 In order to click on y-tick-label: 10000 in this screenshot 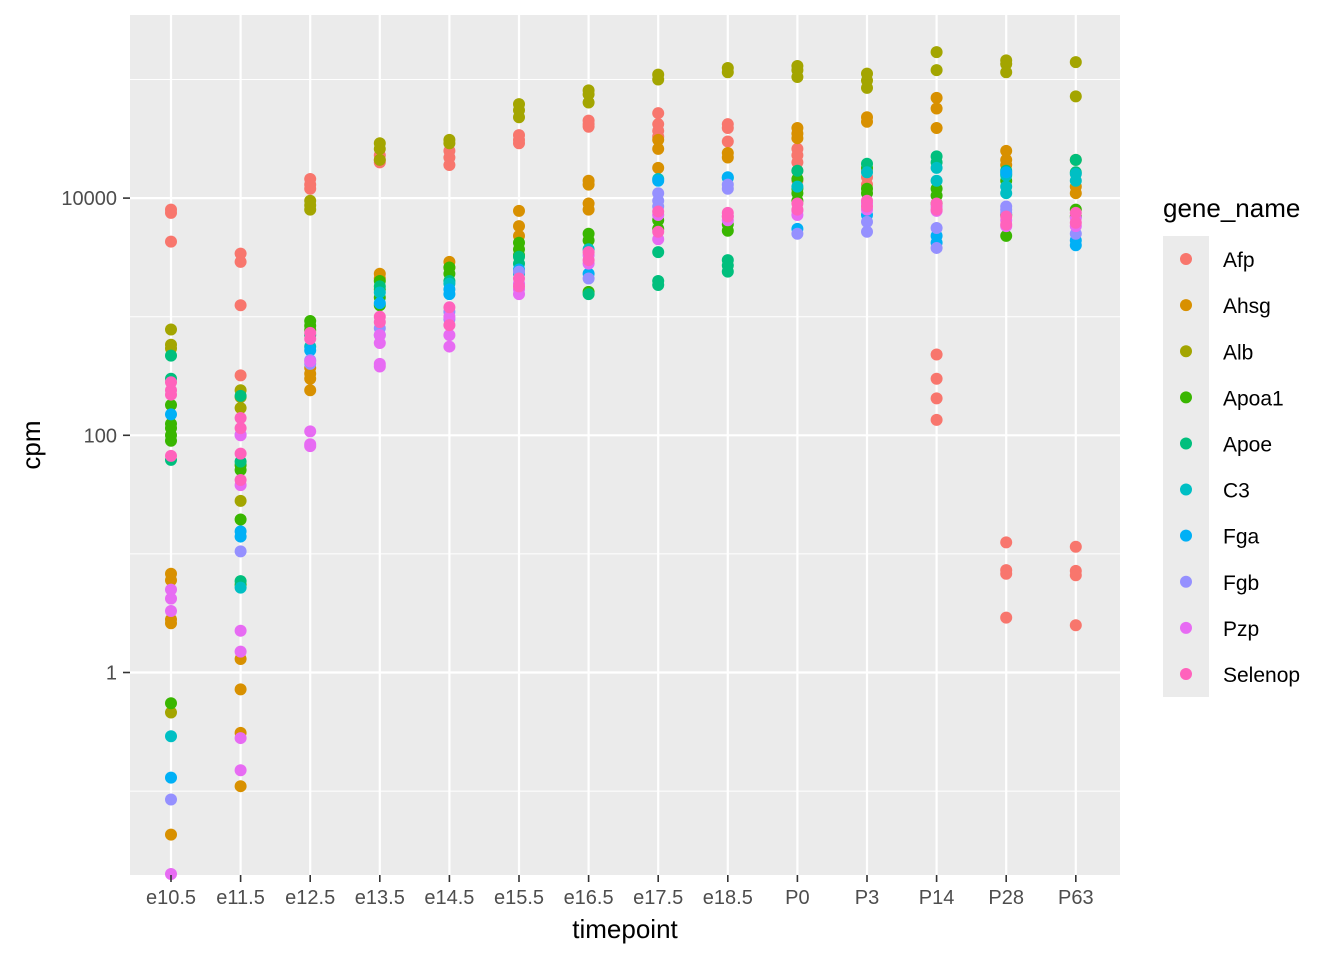, I will do `click(89, 199)`.